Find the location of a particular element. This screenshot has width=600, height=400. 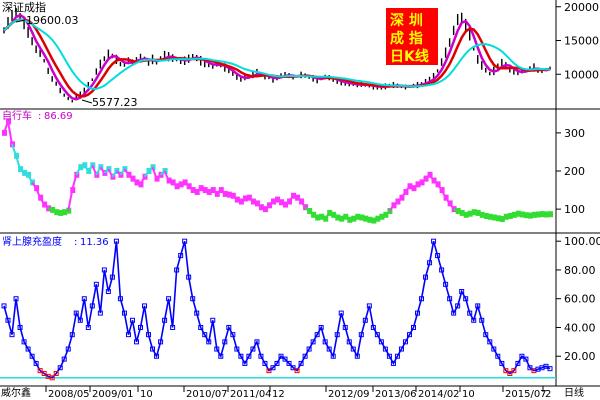

adrenal-panel-value: 11.36 is located at coordinates (94, 242).